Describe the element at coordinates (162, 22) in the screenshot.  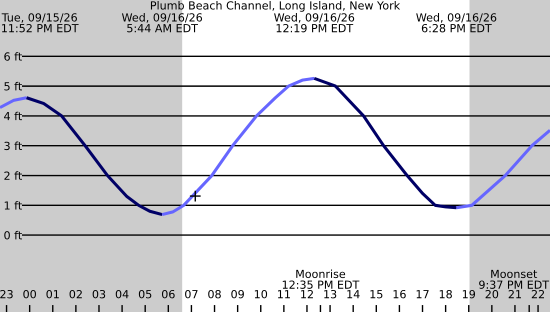
I see `annotation: Wed, 09/16/26 5:44 AM EDT` at that location.